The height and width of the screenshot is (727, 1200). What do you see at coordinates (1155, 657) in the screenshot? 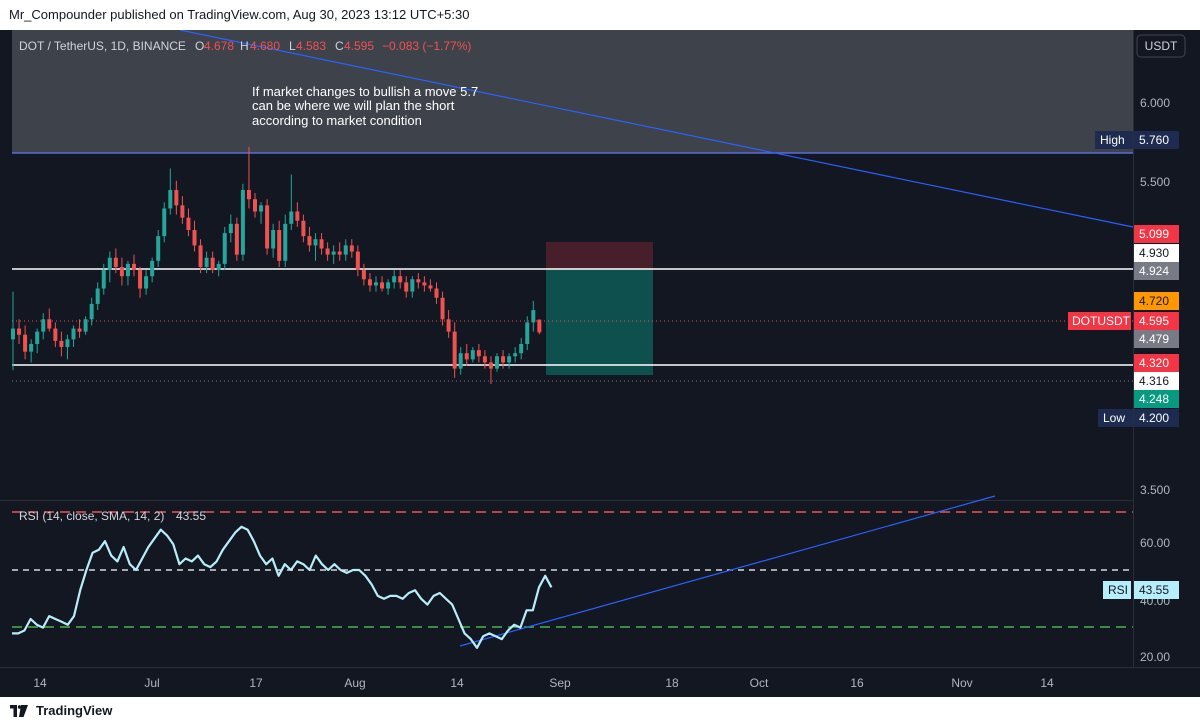
I see `rsi-tick-20: 20.00` at bounding box center [1155, 657].